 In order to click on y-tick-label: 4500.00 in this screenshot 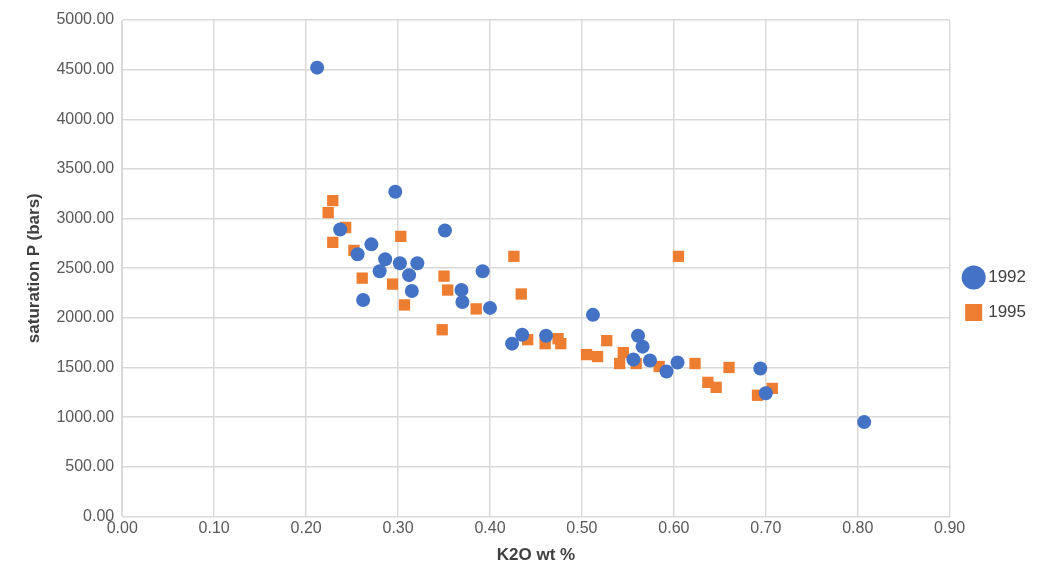, I will do `click(85, 69)`.